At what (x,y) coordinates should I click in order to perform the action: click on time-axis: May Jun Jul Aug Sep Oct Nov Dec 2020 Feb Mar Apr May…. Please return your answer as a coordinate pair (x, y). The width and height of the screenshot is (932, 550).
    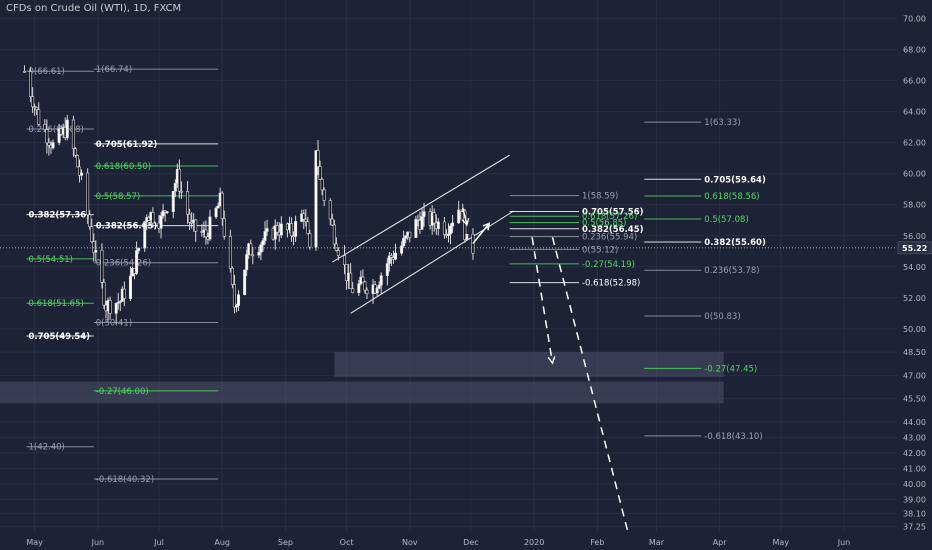
    Looking at the image, I should click on (466, 541).